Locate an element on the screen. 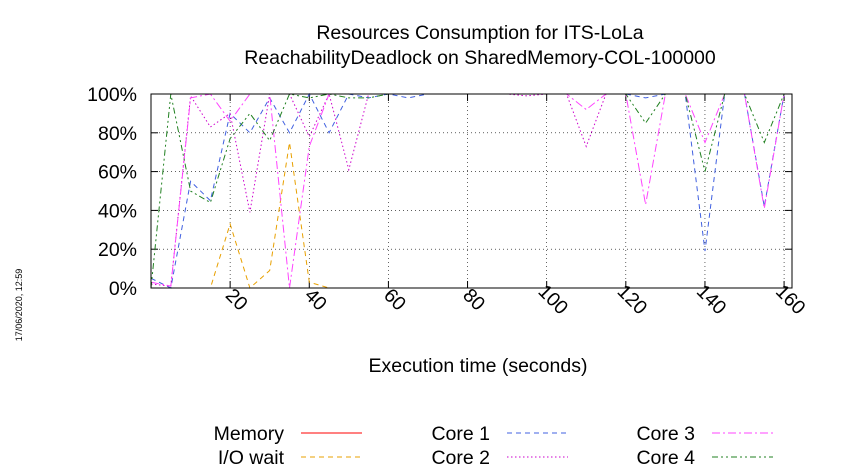 The width and height of the screenshot is (850, 475). legend-label: Core 4 is located at coordinates (665, 458).